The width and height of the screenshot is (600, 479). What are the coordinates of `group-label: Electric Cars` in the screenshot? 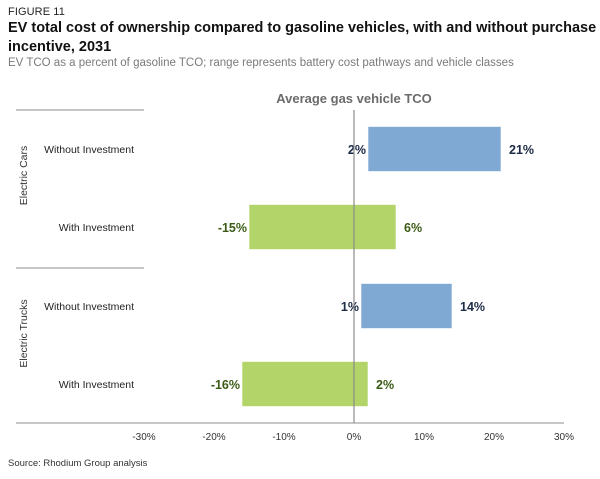 It's located at (24, 176).